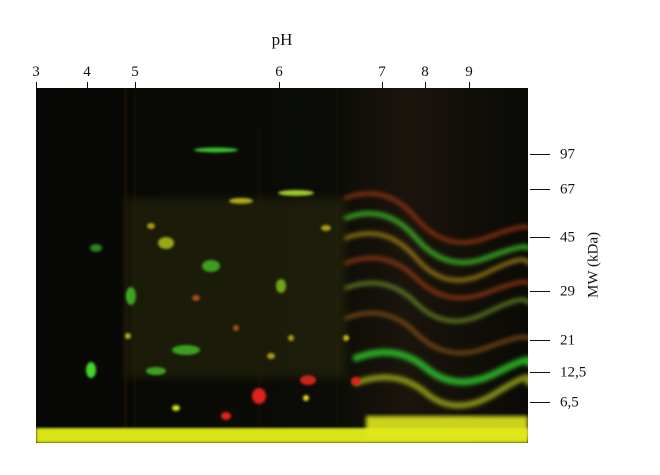 The height and width of the screenshot is (475, 660). What do you see at coordinates (569, 402) in the screenshot?
I see `mw-tick-label: 6,5` at bounding box center [569, 402].